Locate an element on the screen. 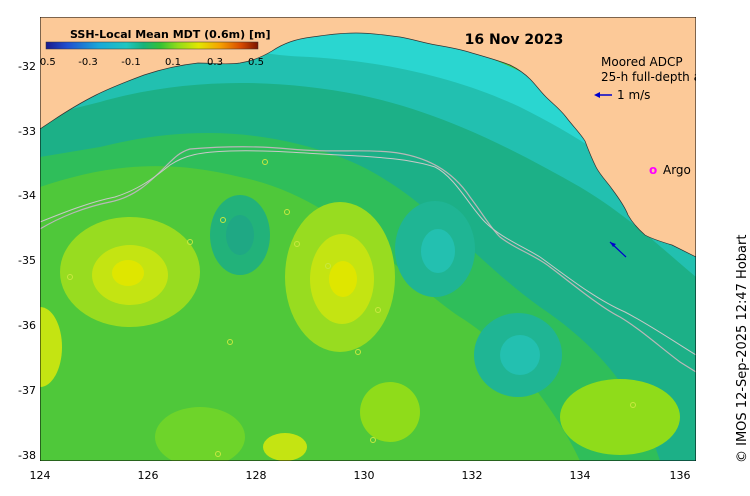 This screenshot has height=496, width=750. eddy-warm-2-center is located at coordinates (343, 279).